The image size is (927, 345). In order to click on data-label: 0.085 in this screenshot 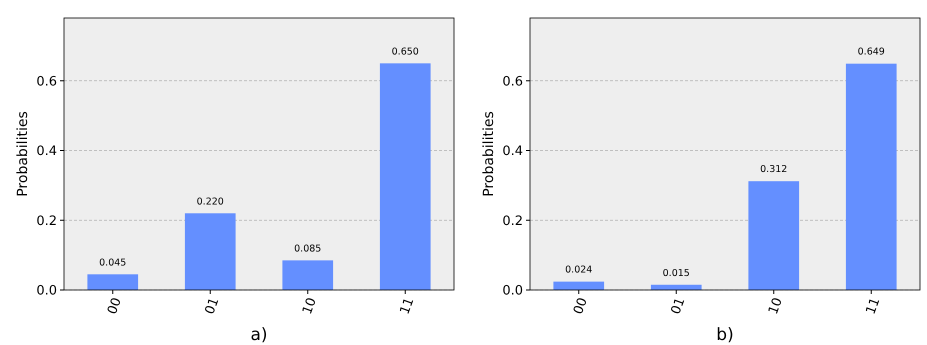, I will do `click(308, 248)`.